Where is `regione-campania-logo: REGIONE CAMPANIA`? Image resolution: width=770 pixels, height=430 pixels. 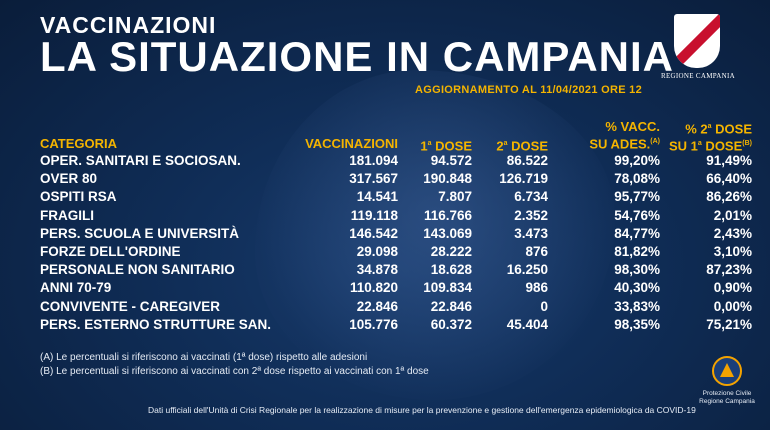 regione-campania-logo: REGIONE CAMPANIA is located at coordinates (698, 48).